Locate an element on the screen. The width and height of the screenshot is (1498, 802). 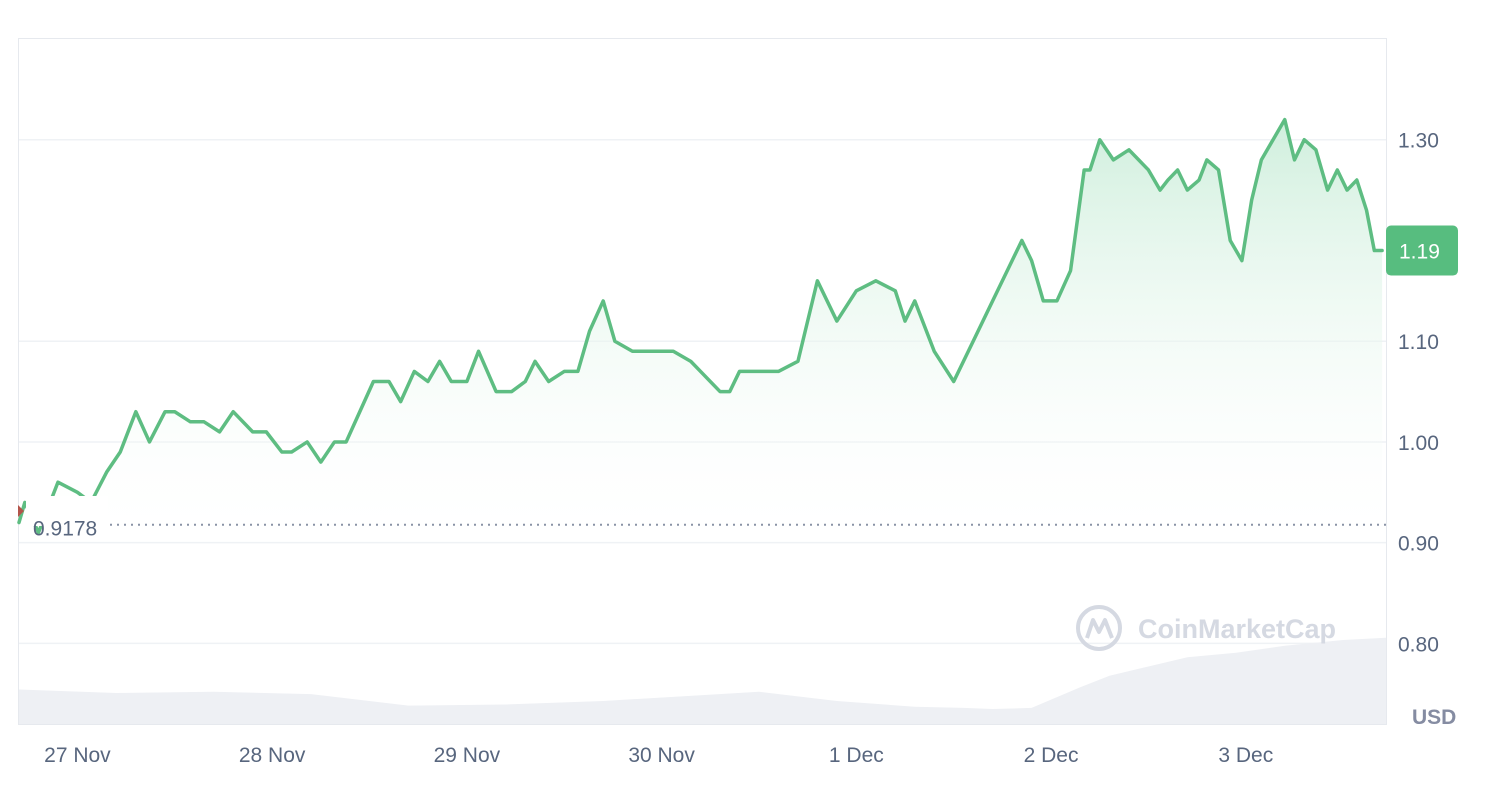
x-axis: 27 Nov 28 Nov 29 Nov 30 Nov 1 Dec 2 Dec 3 Dec is located at coordinates (658, 755).